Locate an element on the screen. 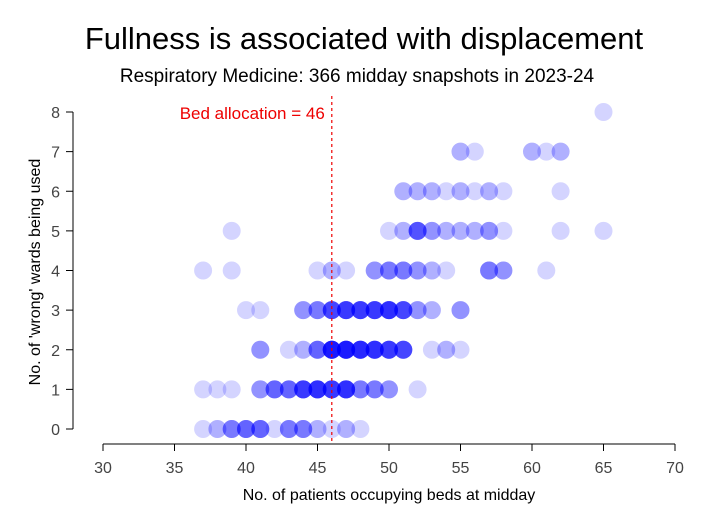 The image size is (728, 528). y-tick-label: 1 is located at coordinates (55, 390).